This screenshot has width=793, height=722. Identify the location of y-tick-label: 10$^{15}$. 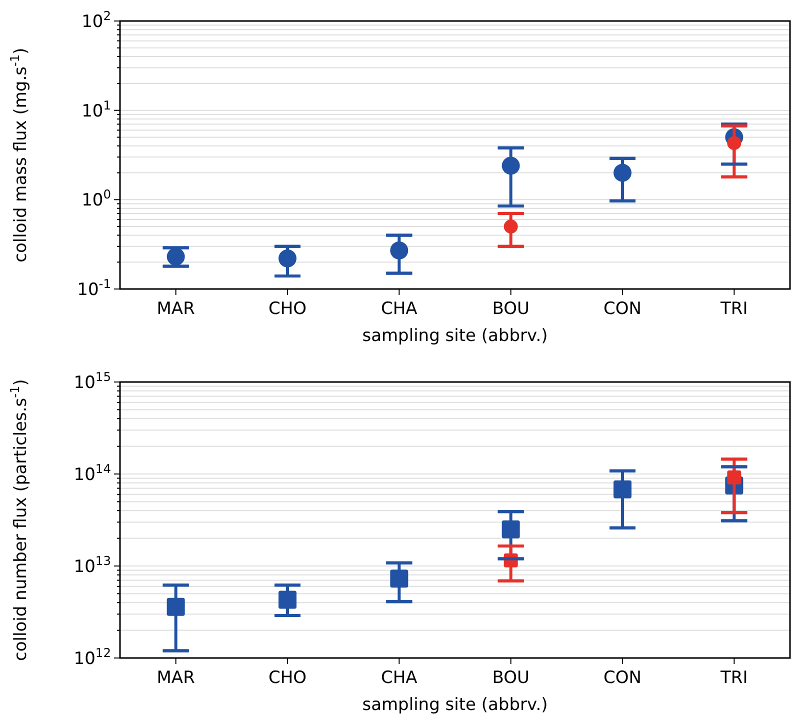
(92, 381).